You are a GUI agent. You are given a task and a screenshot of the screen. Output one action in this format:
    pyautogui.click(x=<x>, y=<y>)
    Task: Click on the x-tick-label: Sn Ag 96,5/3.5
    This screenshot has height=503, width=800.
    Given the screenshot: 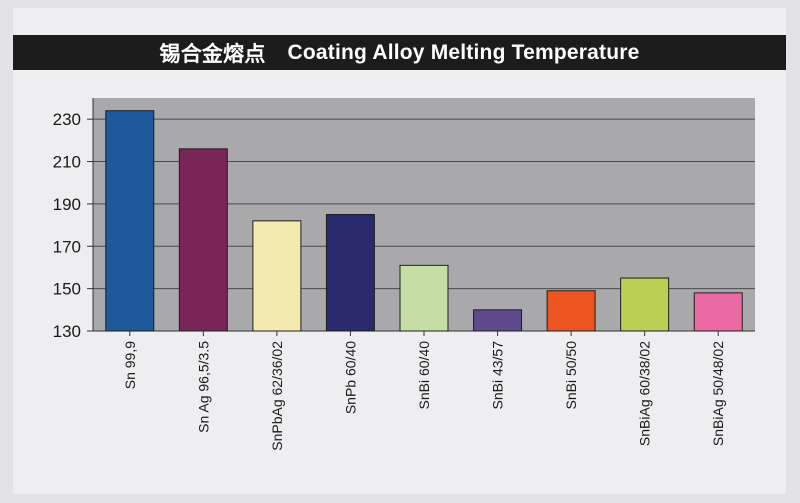 What is the action you would take?
    pyautogui.click(x=203, y=387)
    